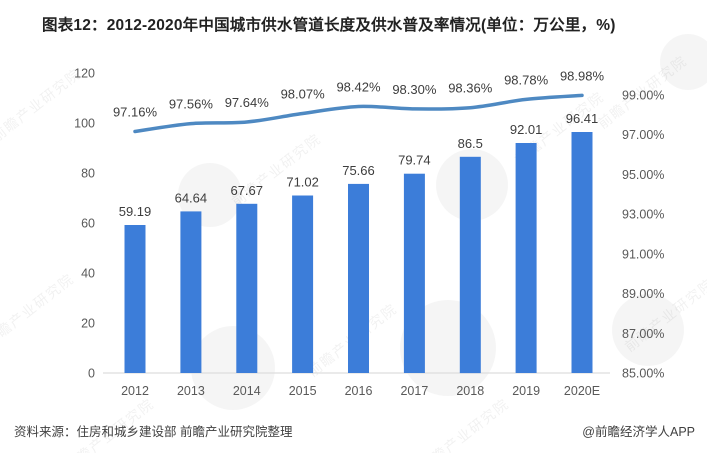 The width and height of the screenshot is (707, 453). I want to click on bar-2018, so click(470, 265).